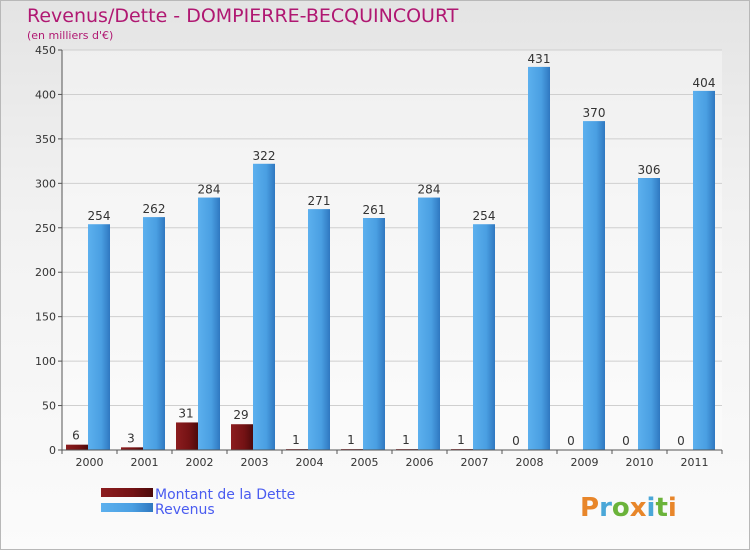  What do you see at coordinates (242, 437) in the screenshot?
I see `bar-dette-2003` at bounding box center [242, 437].